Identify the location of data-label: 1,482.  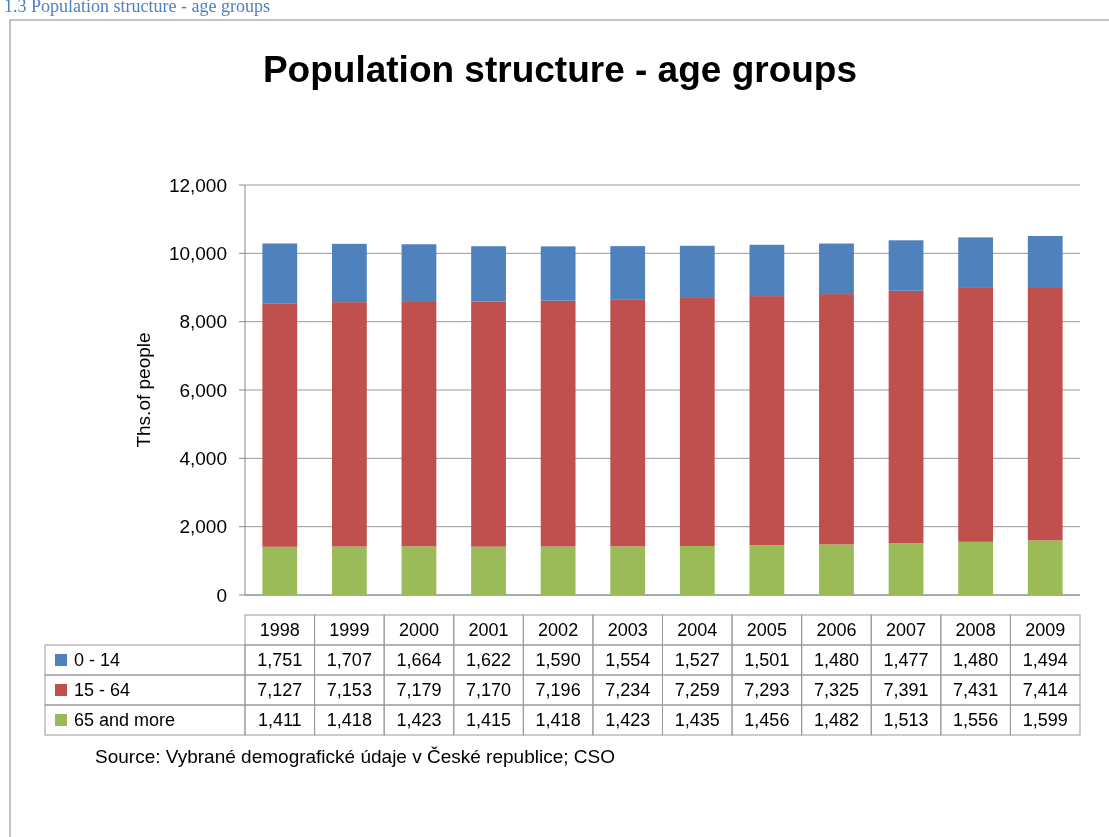
(836, 720).